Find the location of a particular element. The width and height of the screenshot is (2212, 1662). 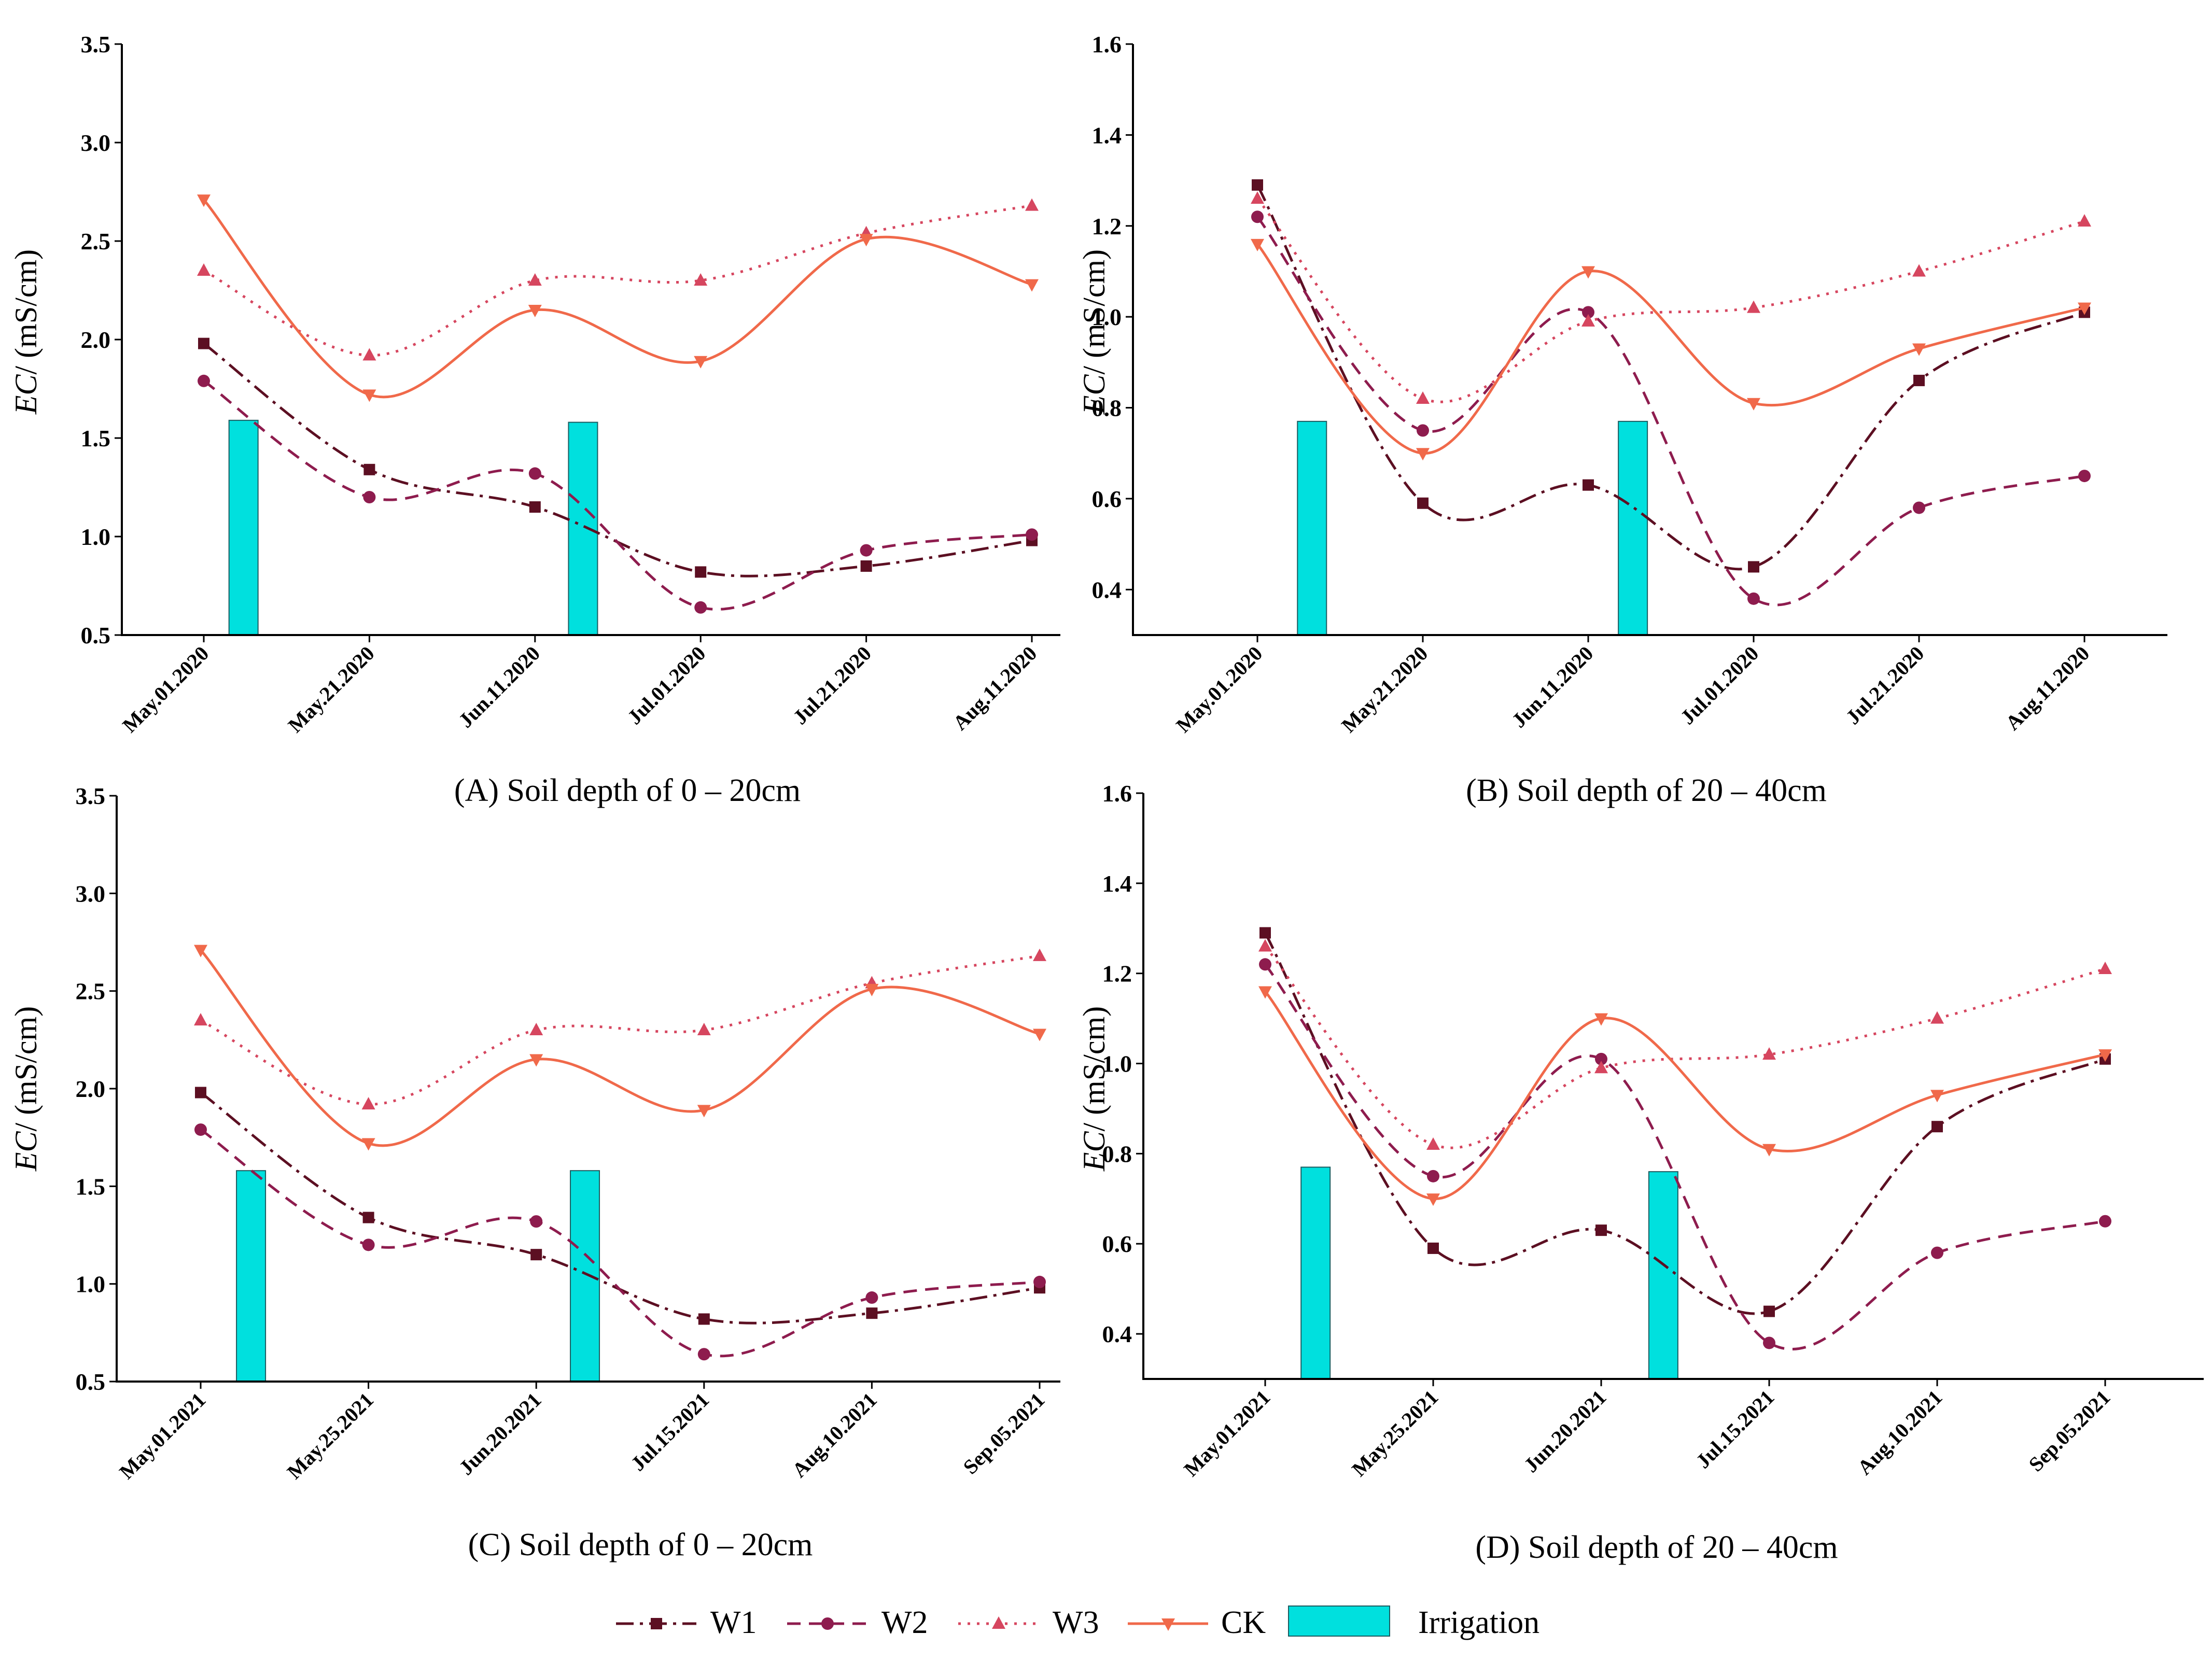

y-tick-label: 0.5 is located at coordinates (96, 635).